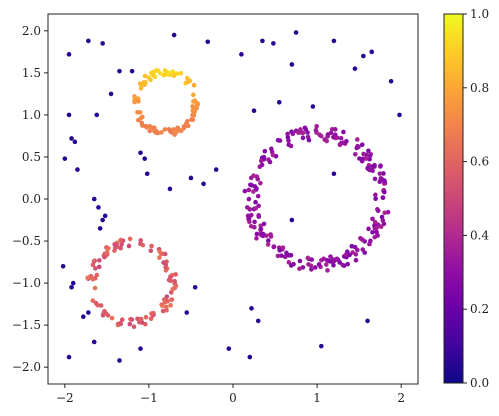  What do you see at coordinates (479, 162) in the screenshot?
I see `colorbar-tick-label: 0.6` at bounding box center [479, 162].